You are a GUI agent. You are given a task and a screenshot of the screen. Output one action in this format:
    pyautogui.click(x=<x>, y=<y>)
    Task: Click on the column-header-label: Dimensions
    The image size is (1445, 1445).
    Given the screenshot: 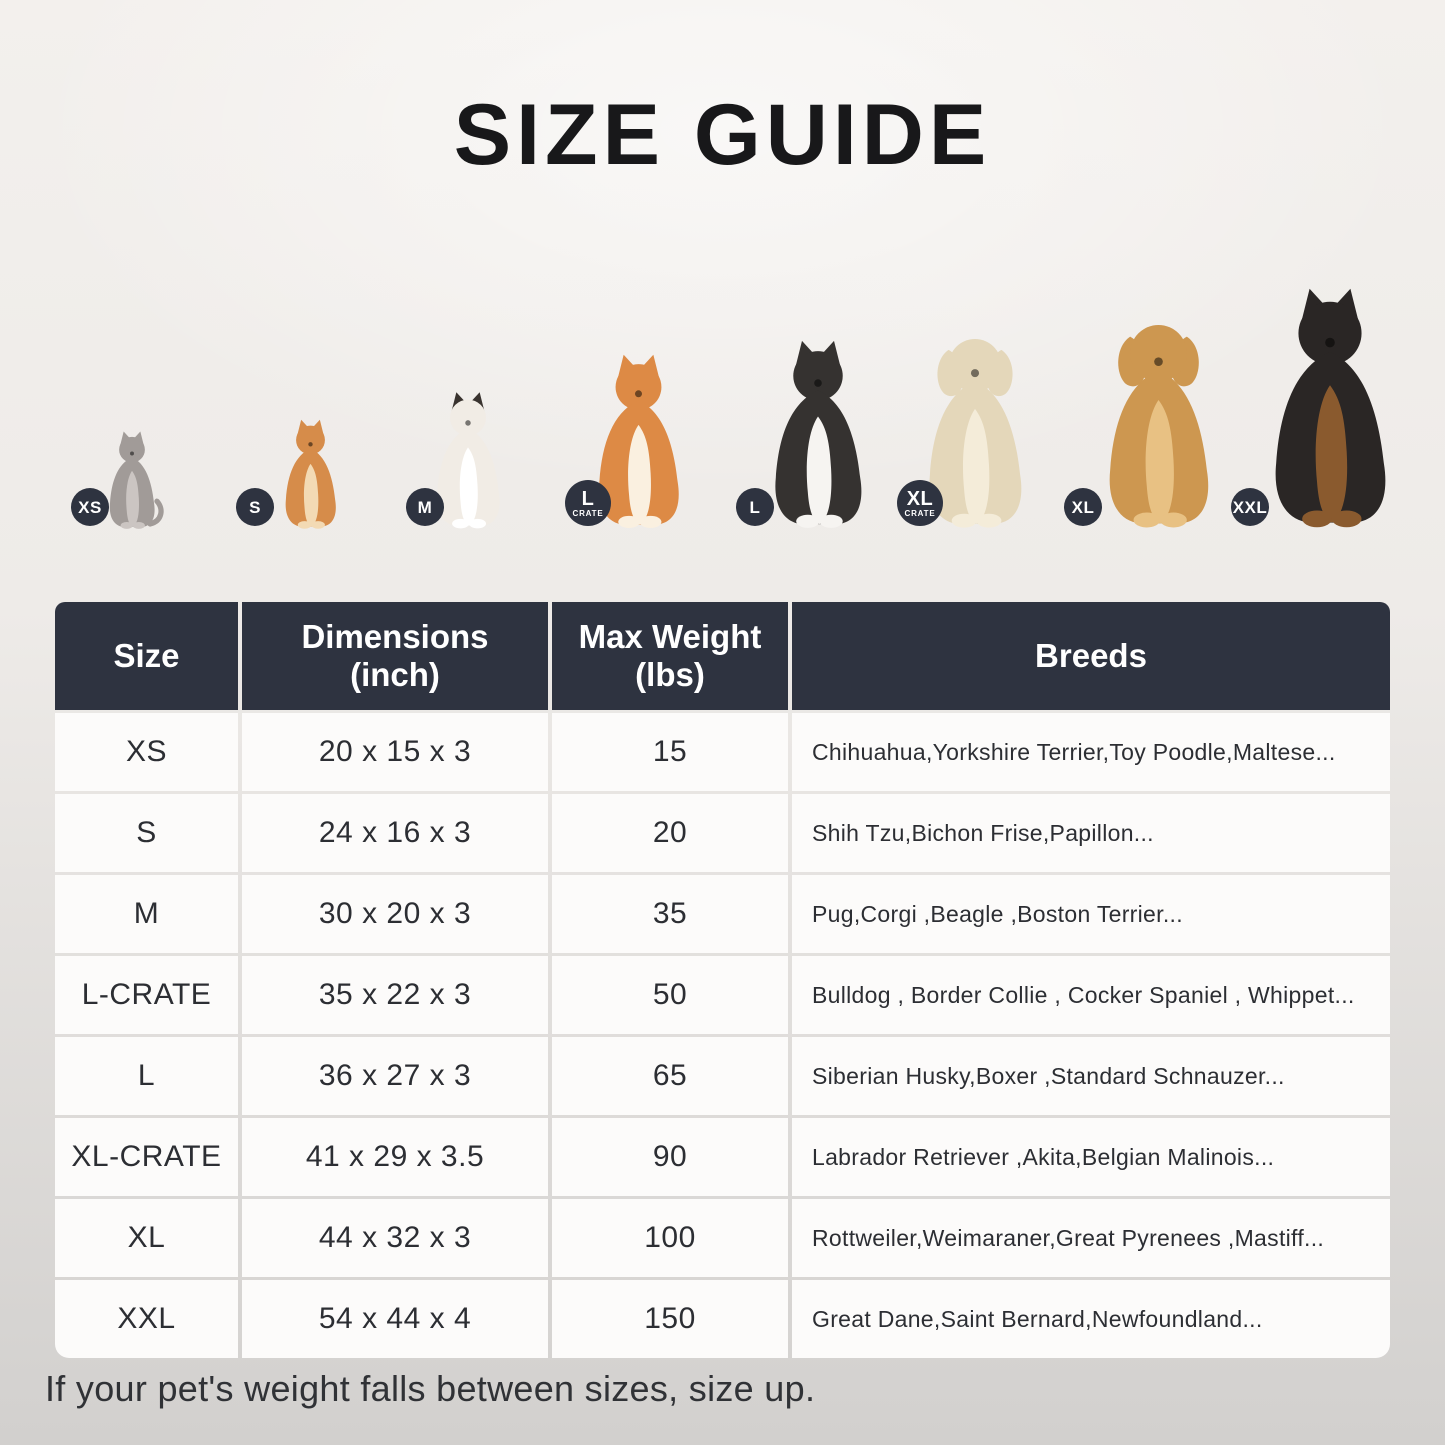 What is the action you would take?
    pyautogui.click(x=395, y=636)
    